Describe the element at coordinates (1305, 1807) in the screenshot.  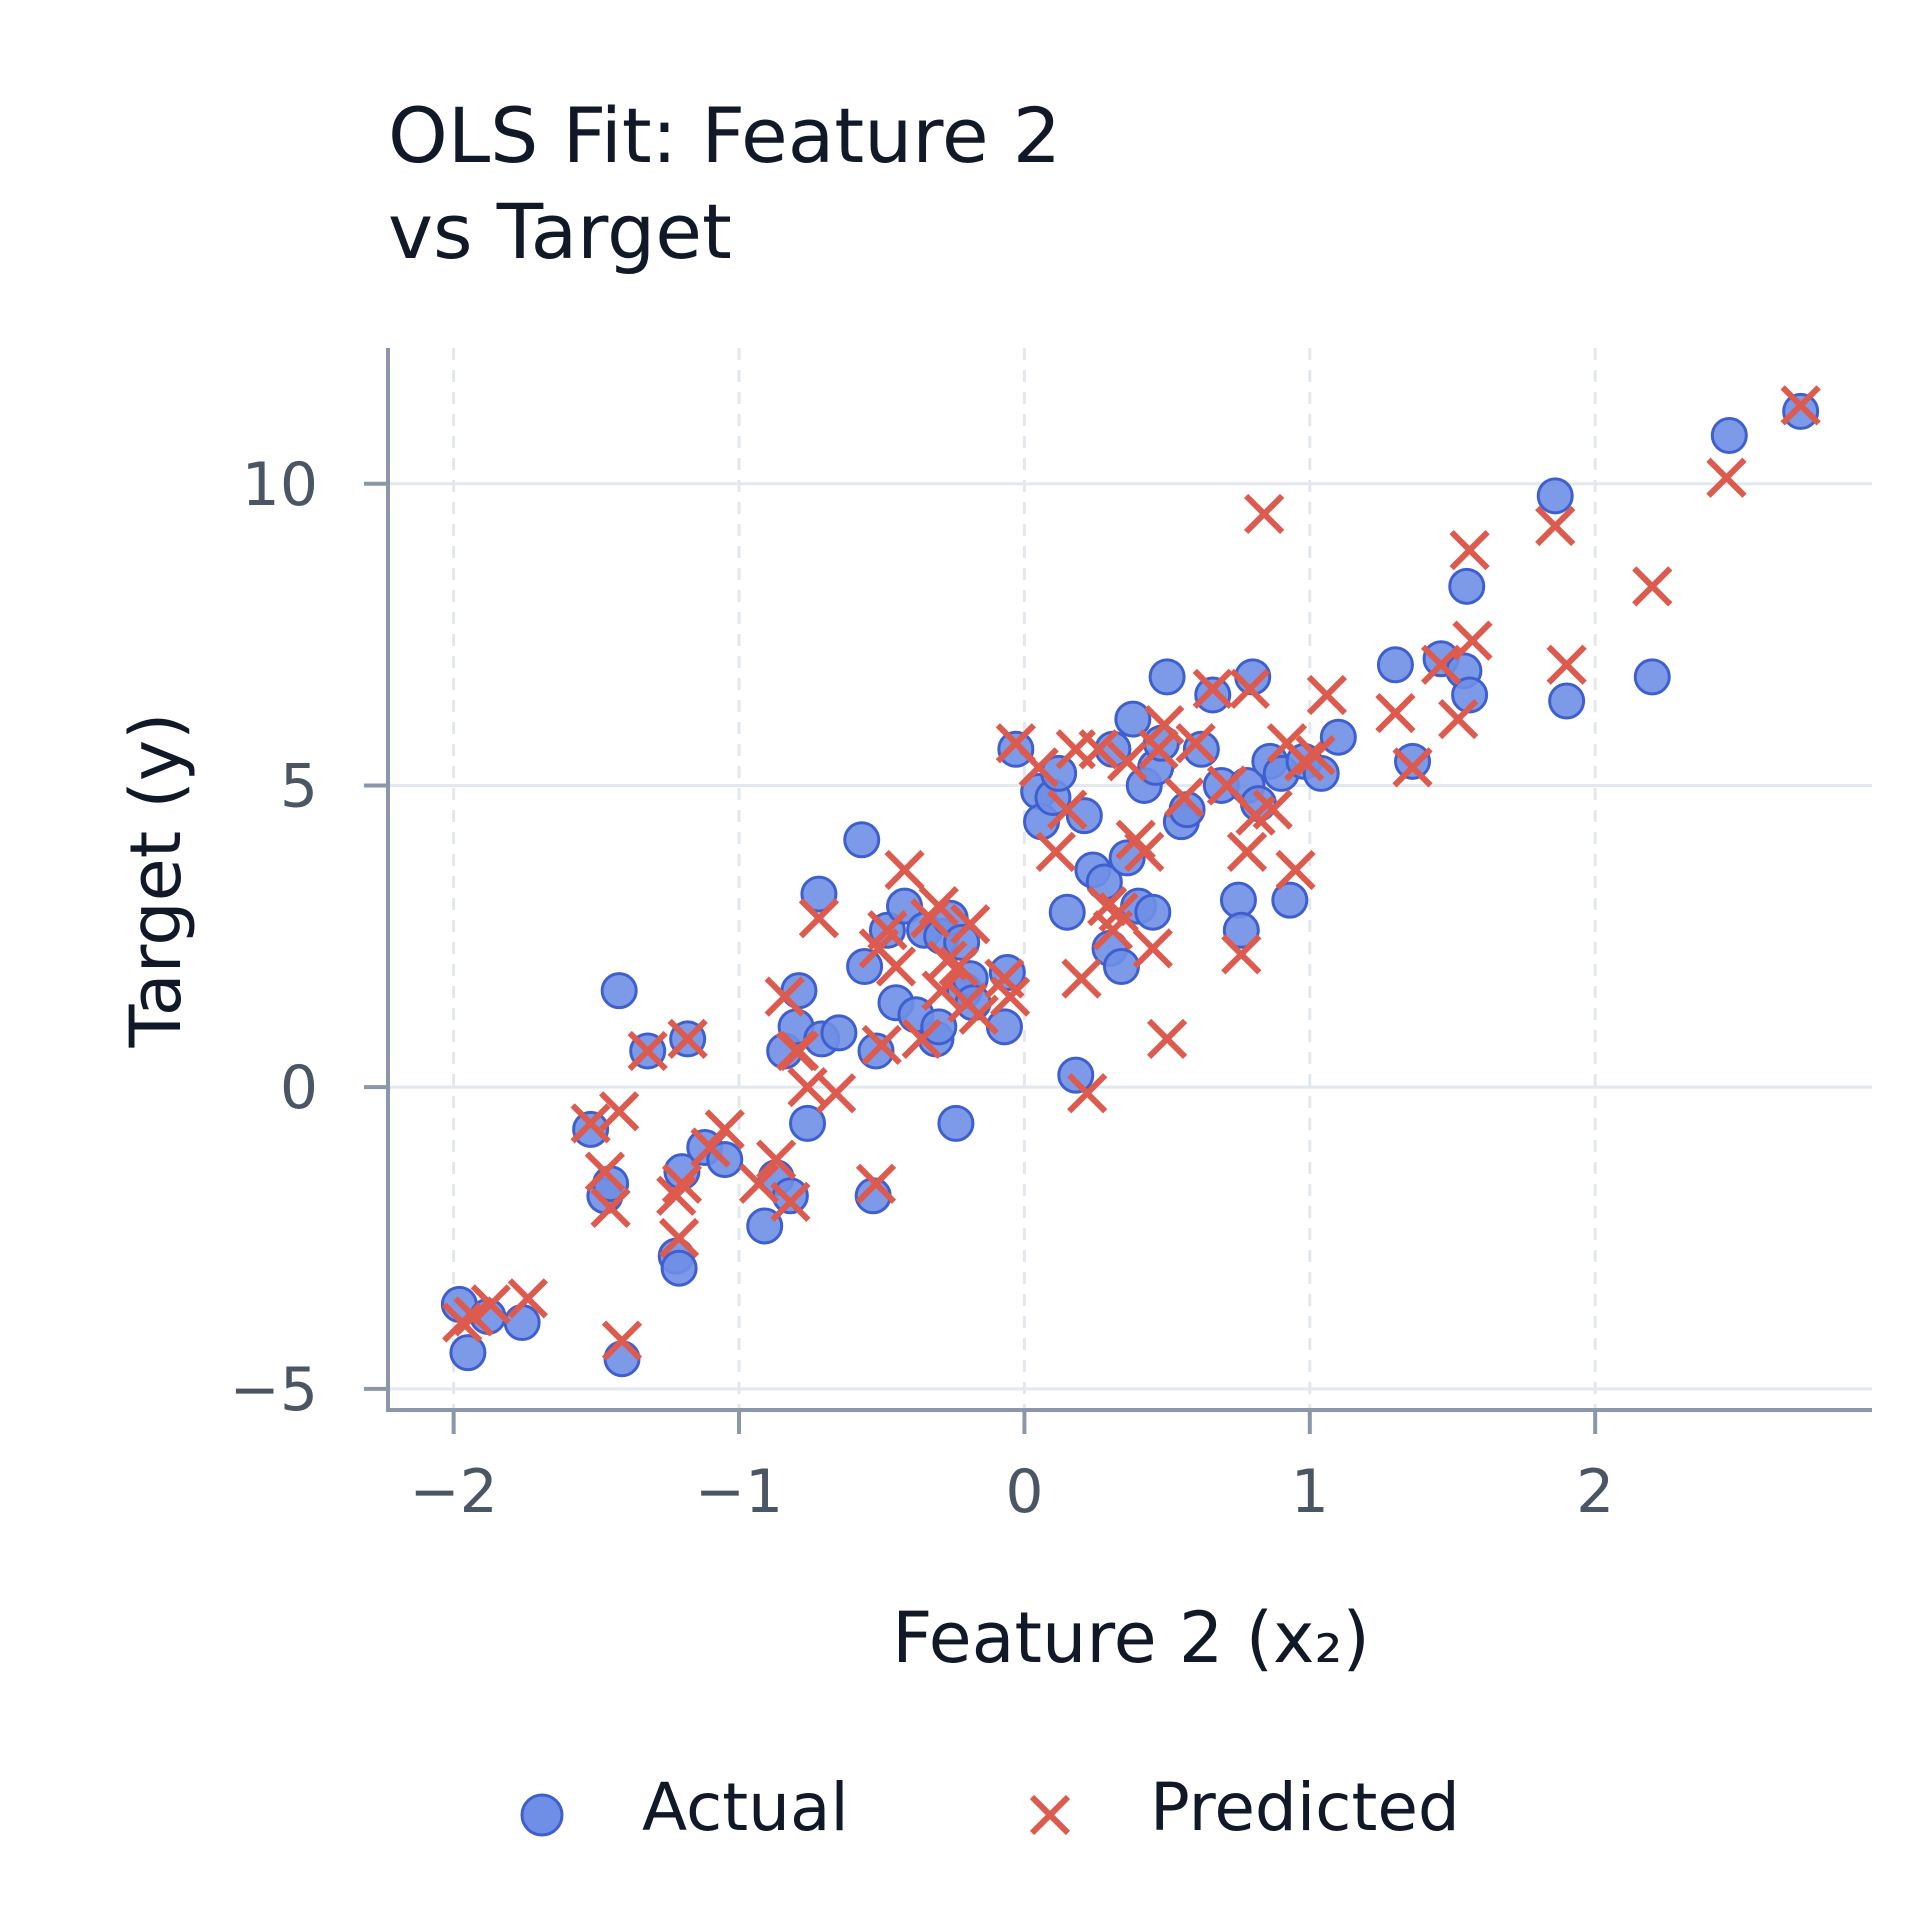
I see `legend-predicted-label: Predicted` at that location.